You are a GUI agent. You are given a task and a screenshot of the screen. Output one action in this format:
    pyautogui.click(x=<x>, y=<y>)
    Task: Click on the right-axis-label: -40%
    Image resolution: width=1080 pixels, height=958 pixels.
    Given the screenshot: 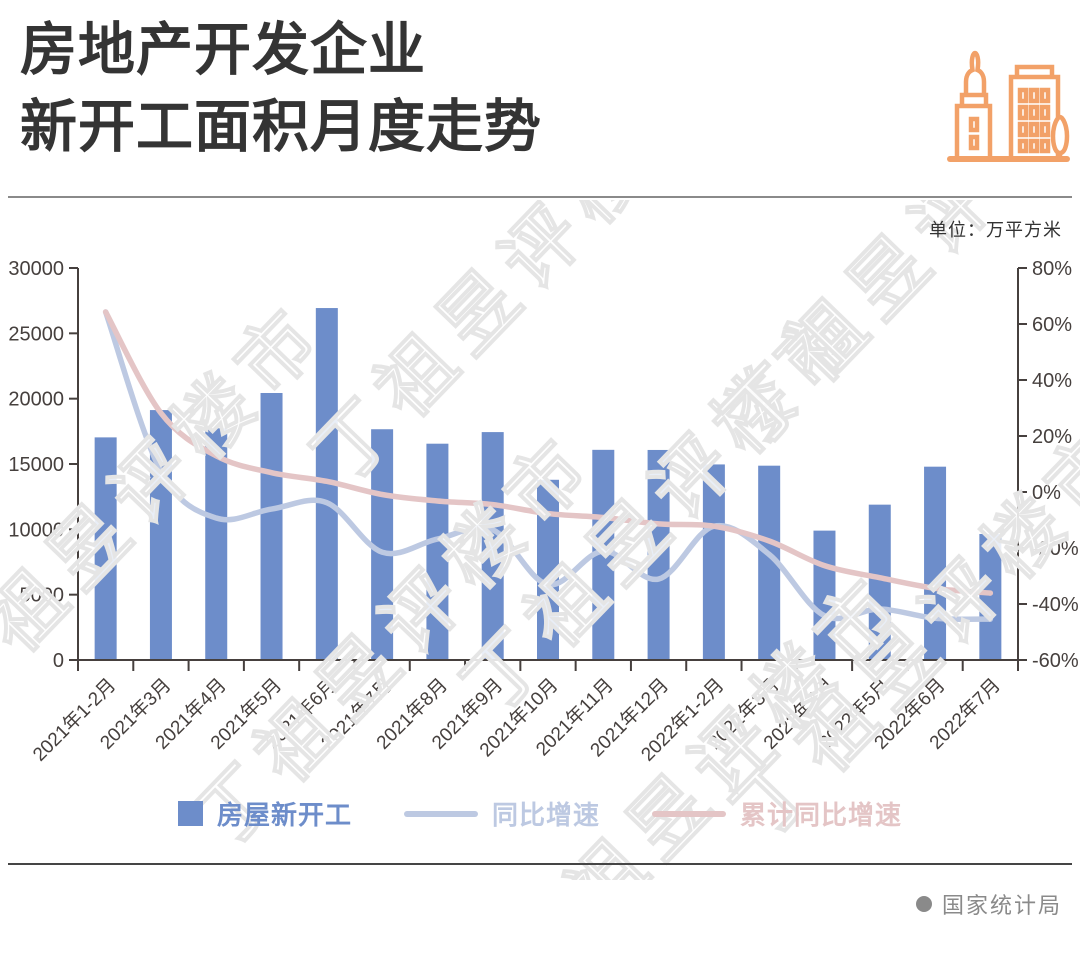 What is the action you would take?
    pyautogui.click(x=1055, y=605)
    